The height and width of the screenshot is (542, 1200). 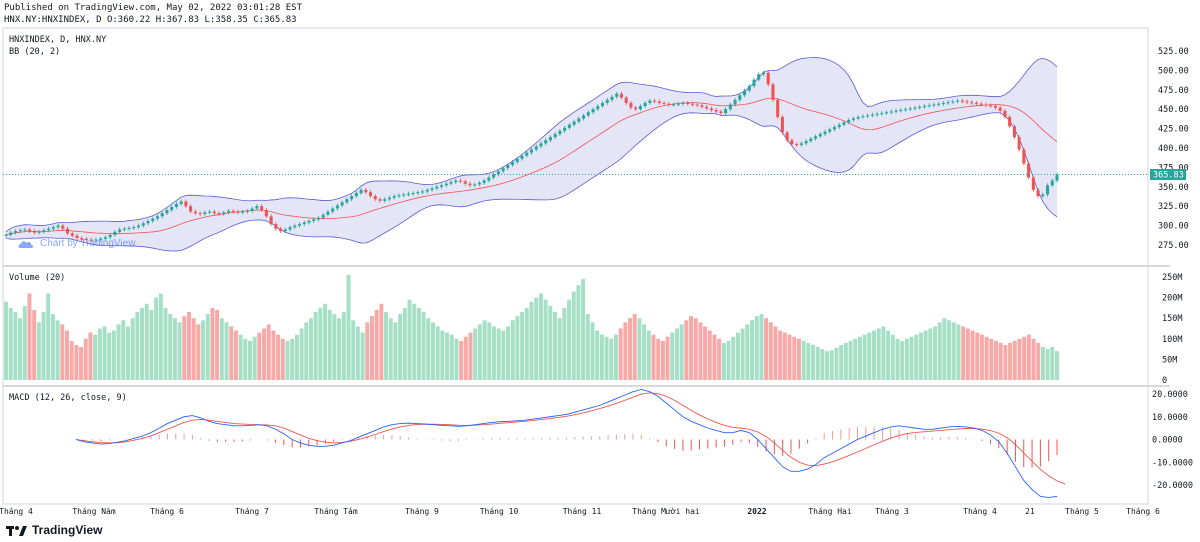 I want to click on time-axis-label: Tháng Tám, so click(x=336, y=511).